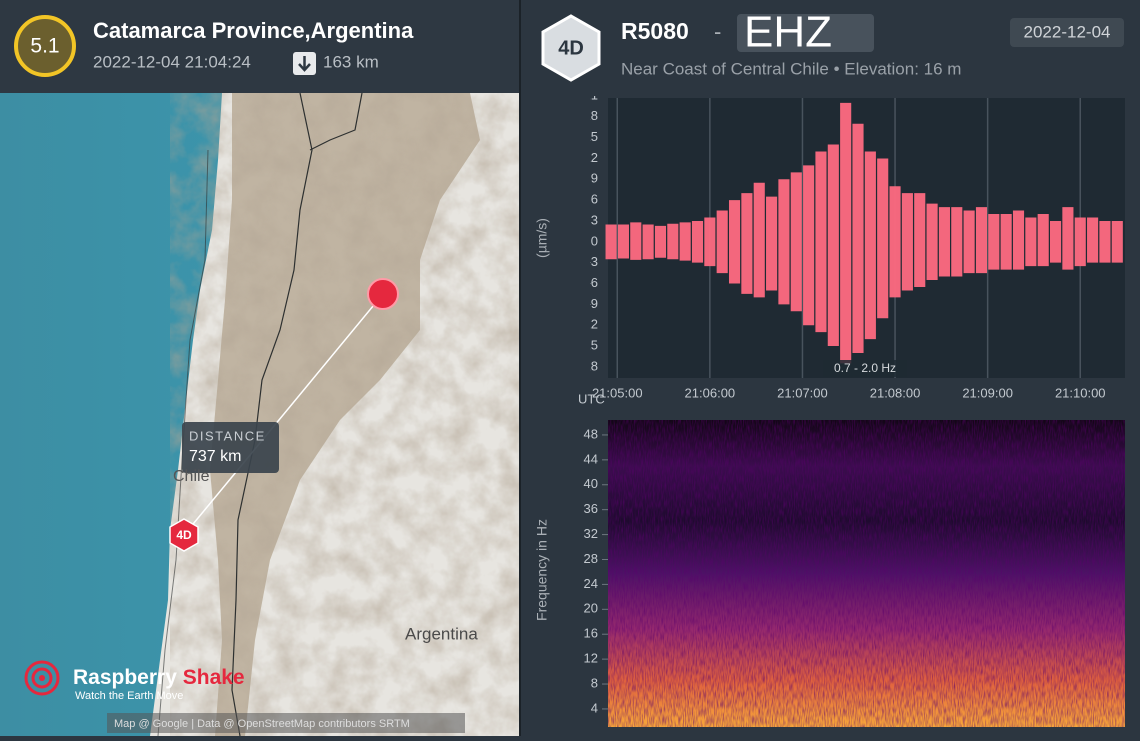  I want to click on y-tick-label: 36, so click(591, 508).